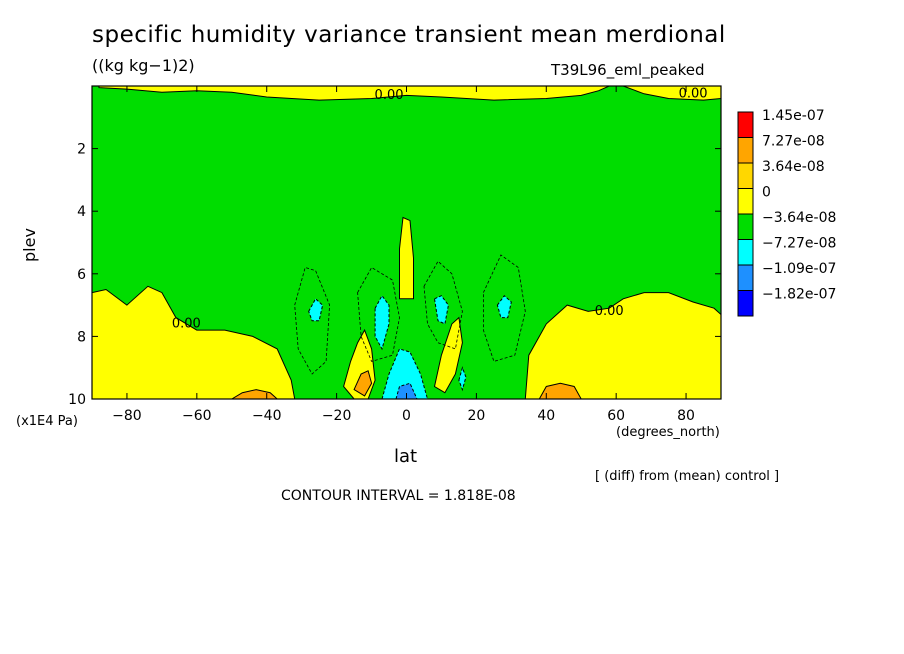 This screenshot has width=904, height=654. Describe the element at coordinates (793, 167) in the screenshot. I see `legend-label-2: 3.64e-08` at that location.